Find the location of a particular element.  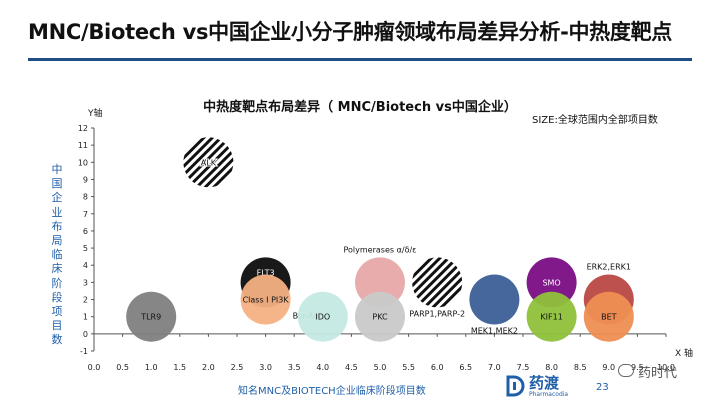

x-tick-label: 4.5 is located at coordinates (351, 367).